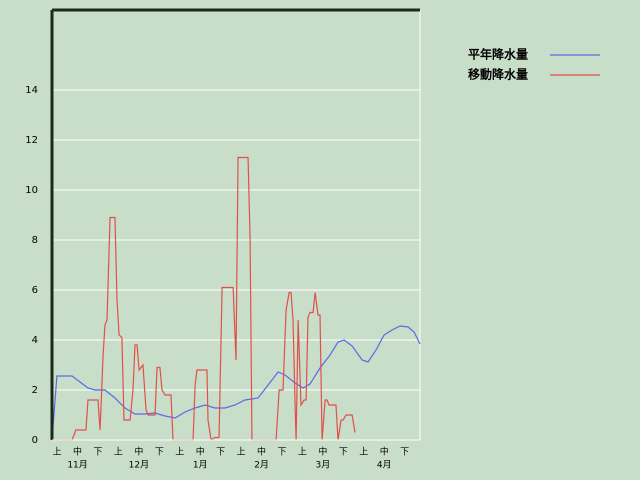  What do you see at coordinates (31, 90) in the screenshot?
I see `y-tick-label: 14` at bounding box center [31, 90].